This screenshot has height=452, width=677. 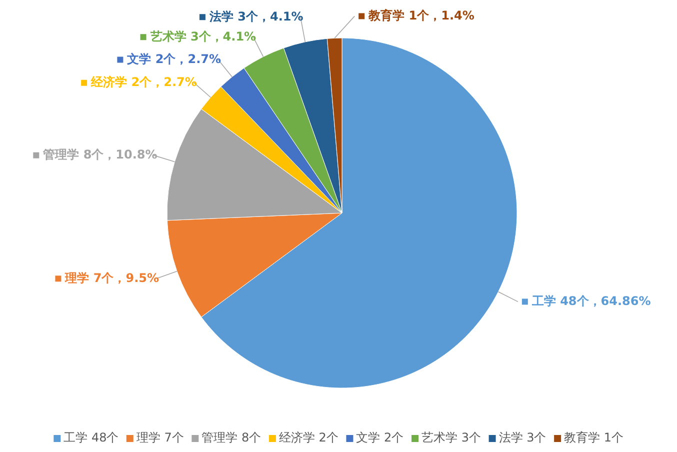 I want to click on data-label: 艺术学 3个，4.1%, so click(x=202, y=36).